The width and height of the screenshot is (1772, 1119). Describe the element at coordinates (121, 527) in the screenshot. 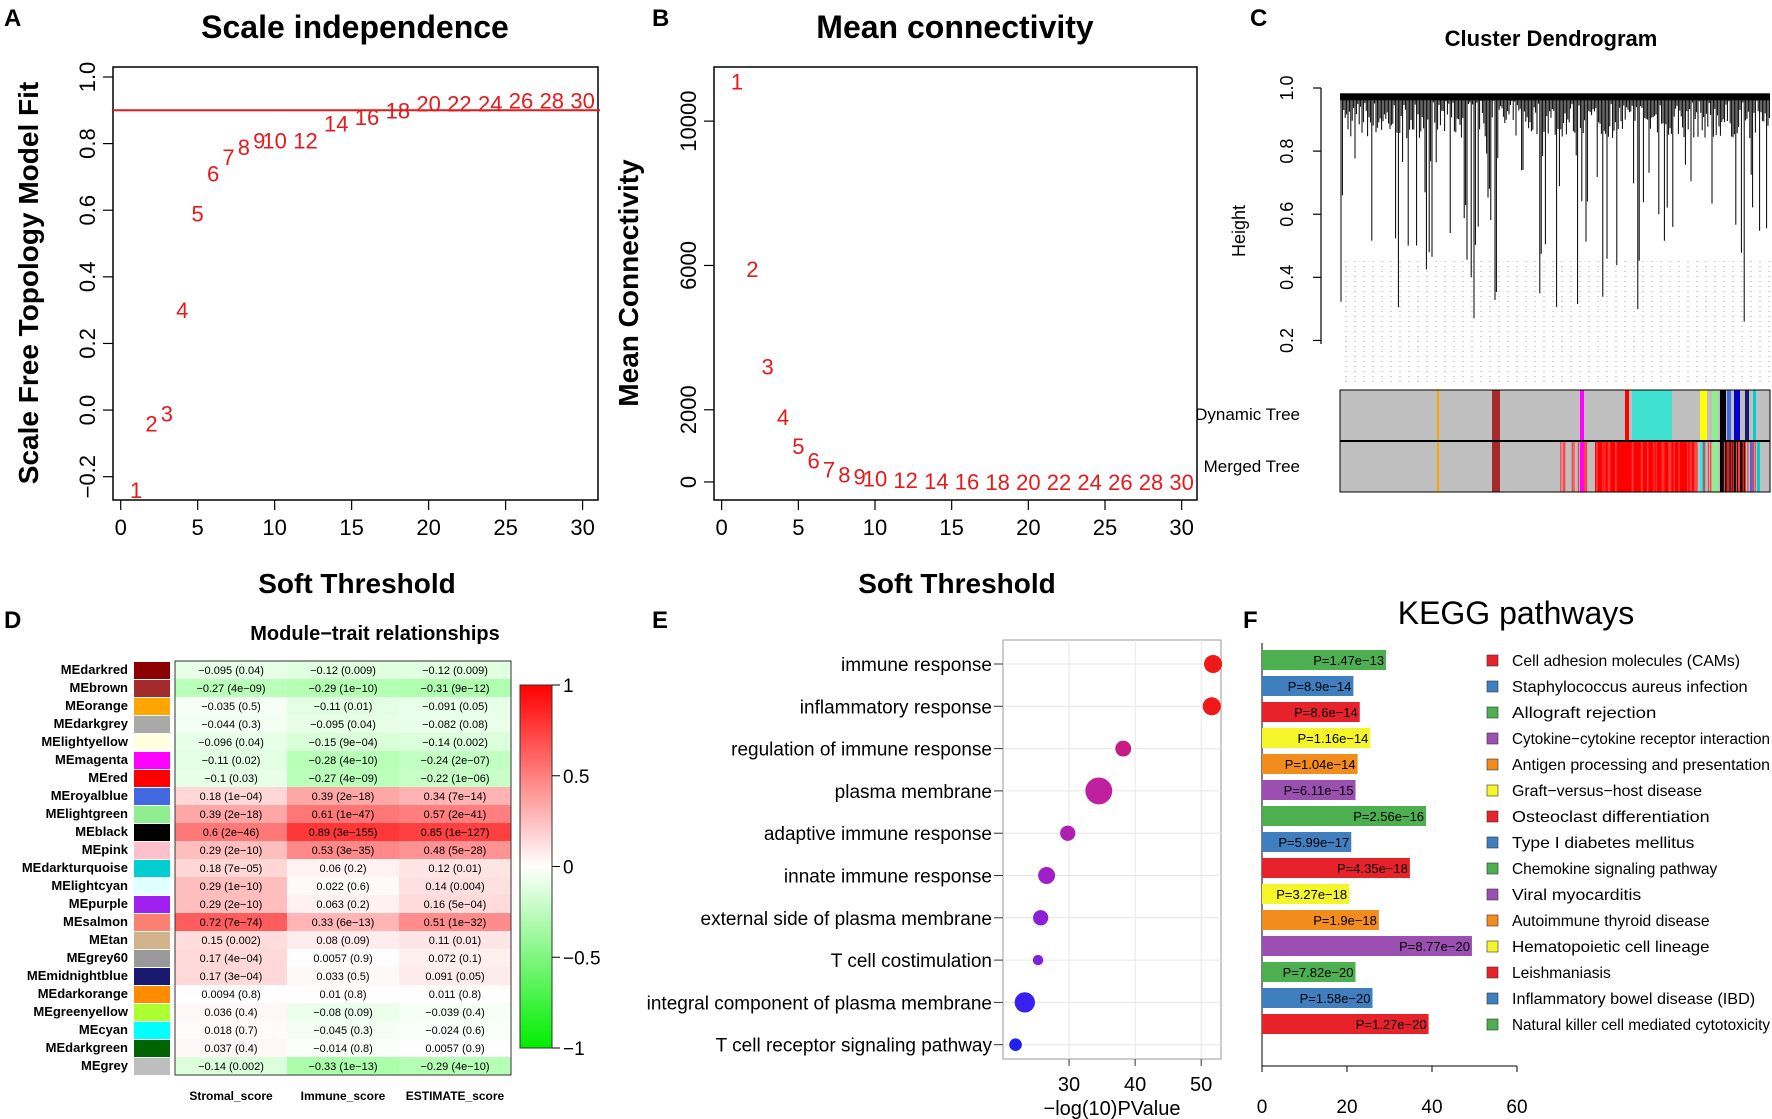

I see `a-x-tick-label: 0` at that location.